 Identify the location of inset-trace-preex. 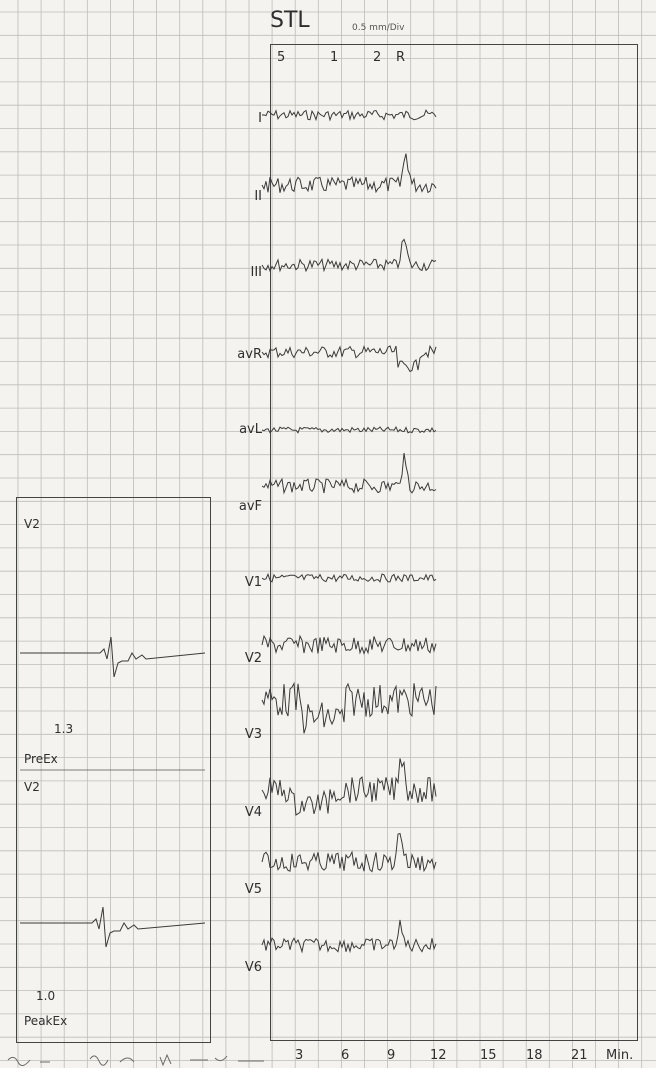
(113, 657).